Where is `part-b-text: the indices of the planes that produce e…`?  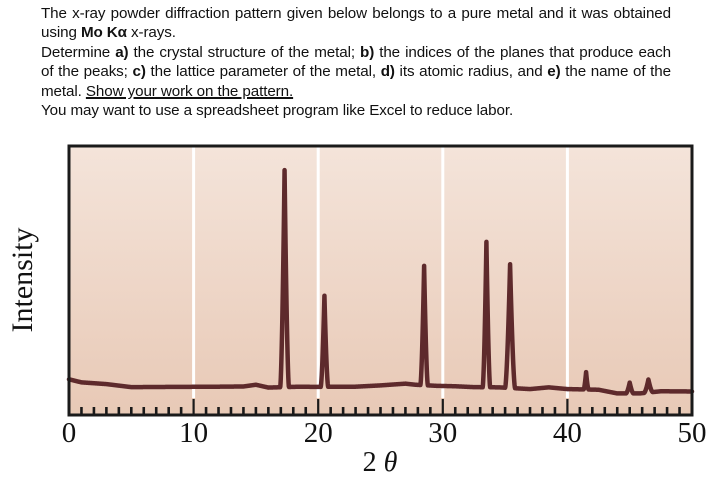 part-b-text: the indices of the planes that produce e… is located at coordinates (356, 62).